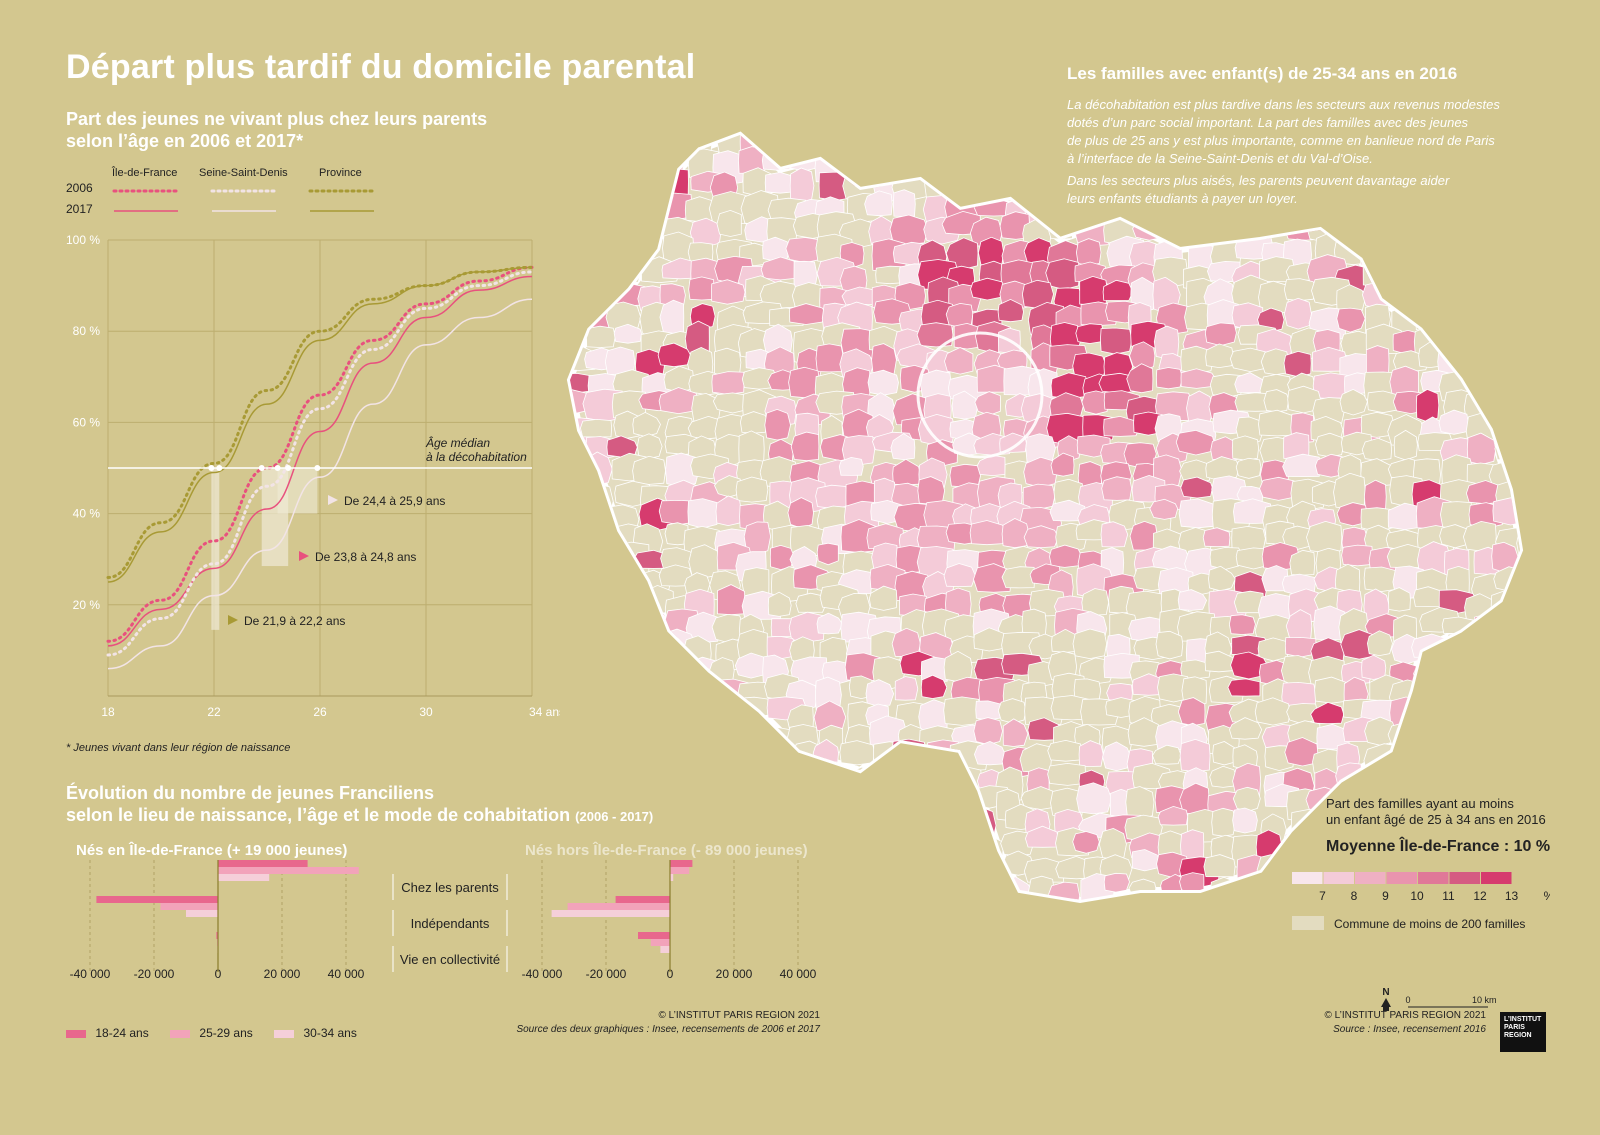 The width and height of the screenshot is (1600, 1135). What do you see at coordinates (1322, 896) in the screenshot?
I see `legend-break-label: 7` at bounding box center [1322, 896].